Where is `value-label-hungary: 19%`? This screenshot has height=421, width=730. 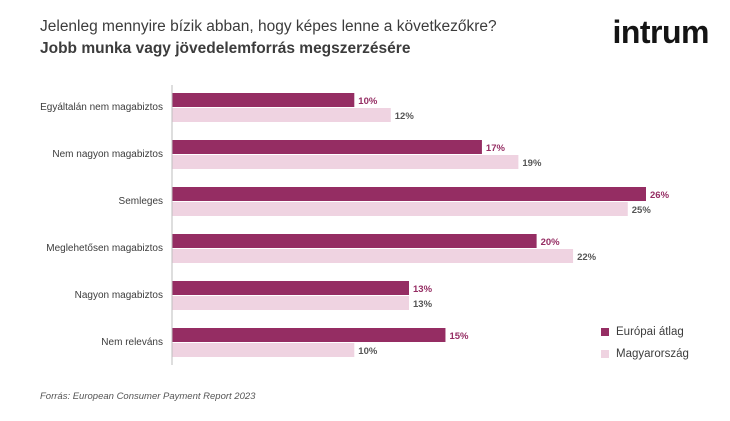 value-label-hungary: 19% is located at coordinates (532, 163).